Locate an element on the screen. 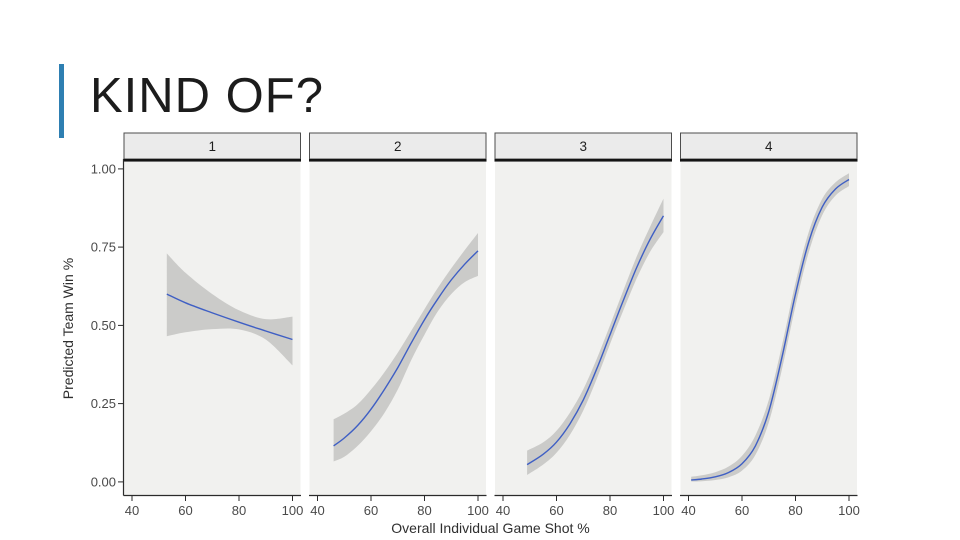 This screenshot has height=540, width=960. y-tick-label: 0.25 is located at coordinates (103, 403).